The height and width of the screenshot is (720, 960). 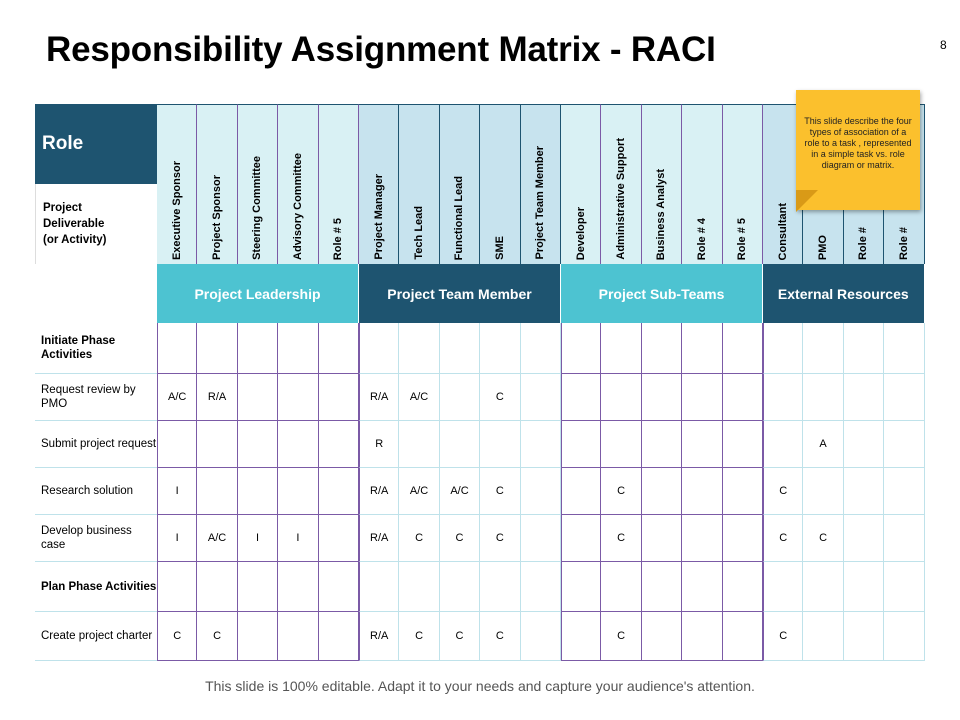 I want to click on role-column-header: Executive Sponsor, so click(x=177, y=184).